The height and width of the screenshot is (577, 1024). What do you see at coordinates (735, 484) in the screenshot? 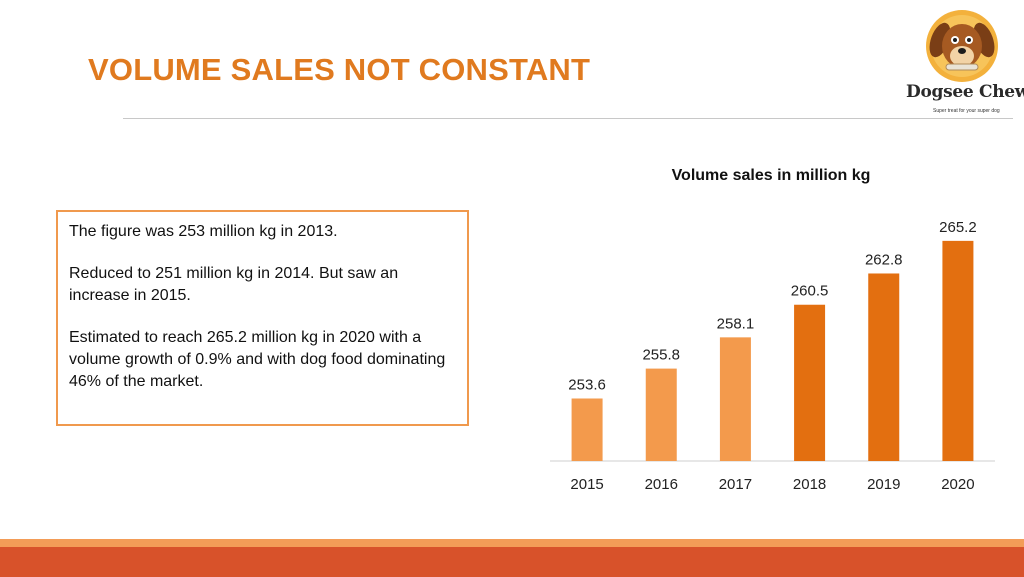
I see `category-label-2017: 2017` at bounding box center [735, 484].